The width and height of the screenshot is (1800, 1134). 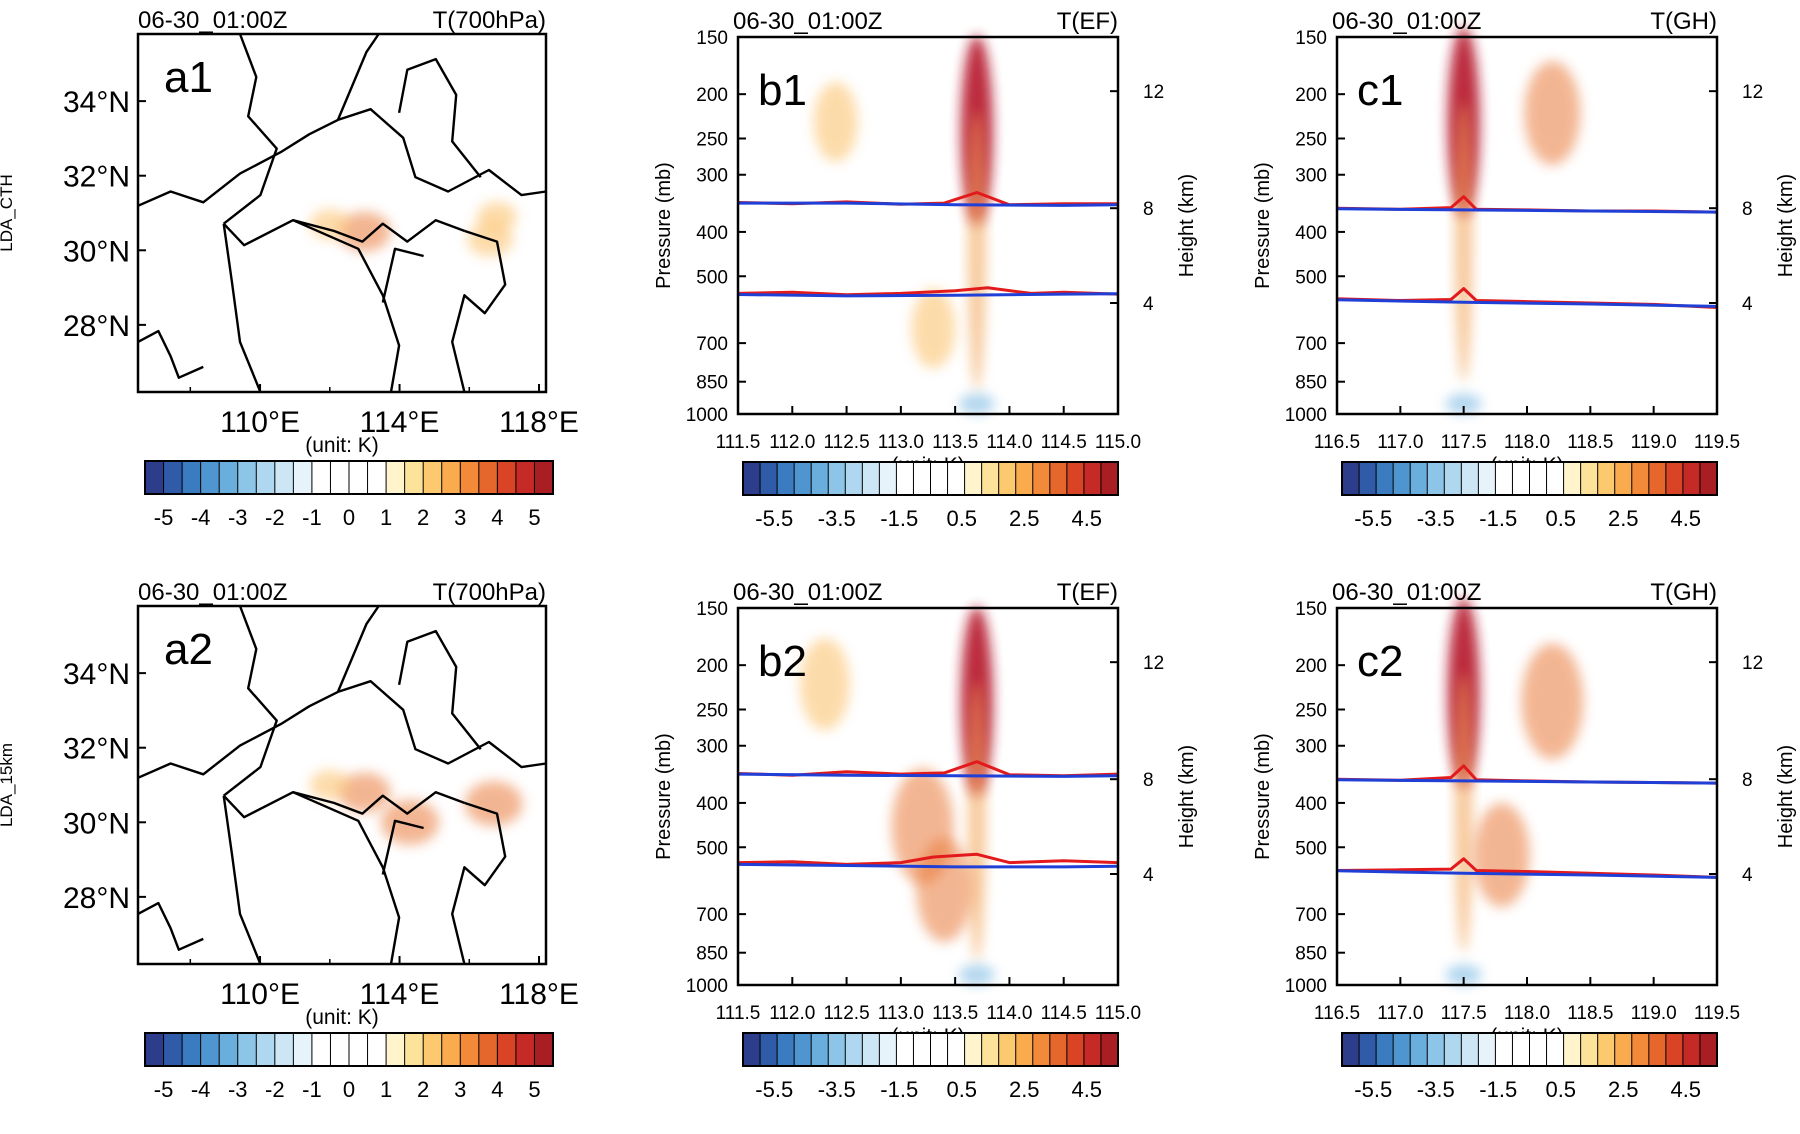 What do you see at coordinates (976, 821) in the screenshot?
I see `anomaly-column` at bounding box center [976, 821].